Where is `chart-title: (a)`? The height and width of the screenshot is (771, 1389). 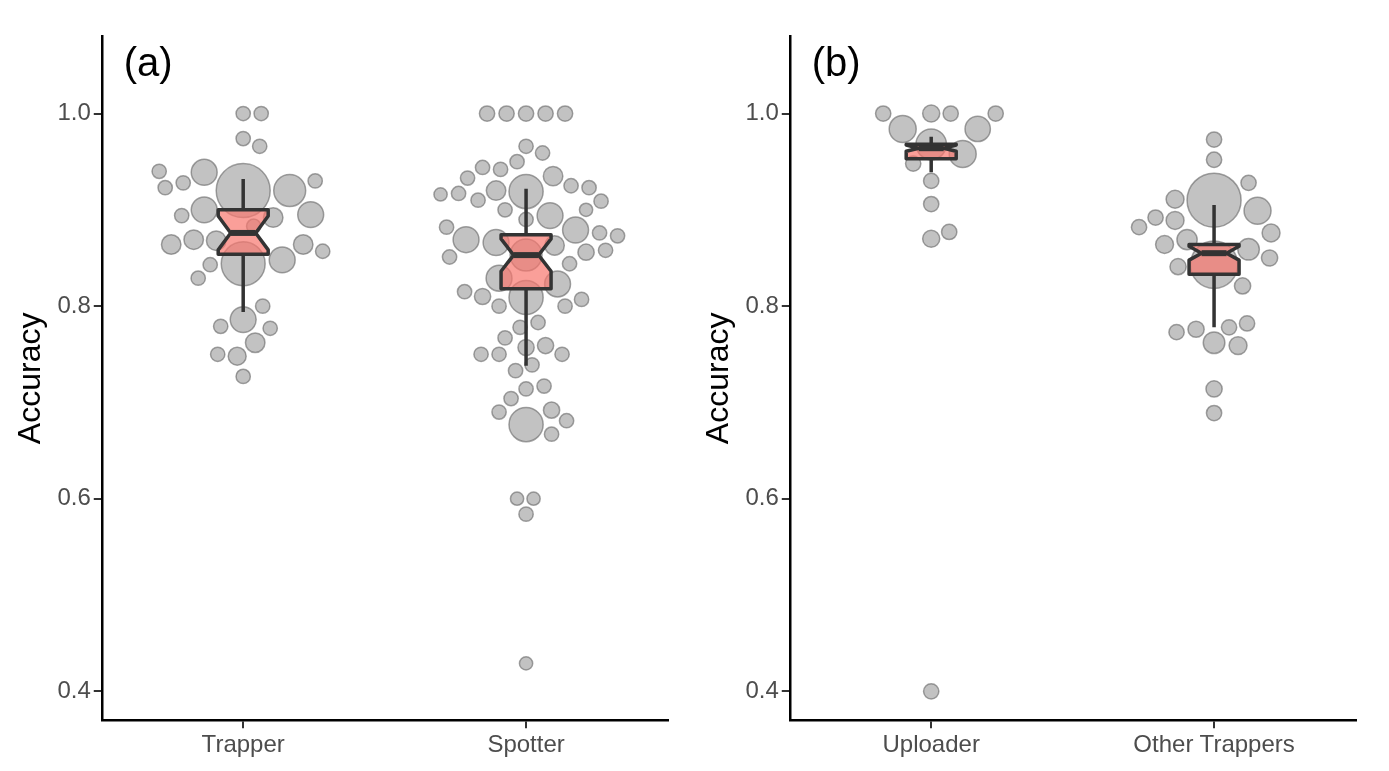 chart-title: (a) is located at coordinates (148, 61).